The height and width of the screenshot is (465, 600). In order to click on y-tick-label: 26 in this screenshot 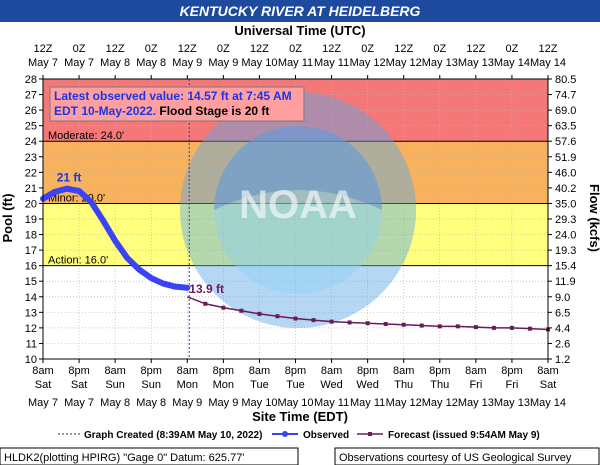, I will do `click(31, 111)`.